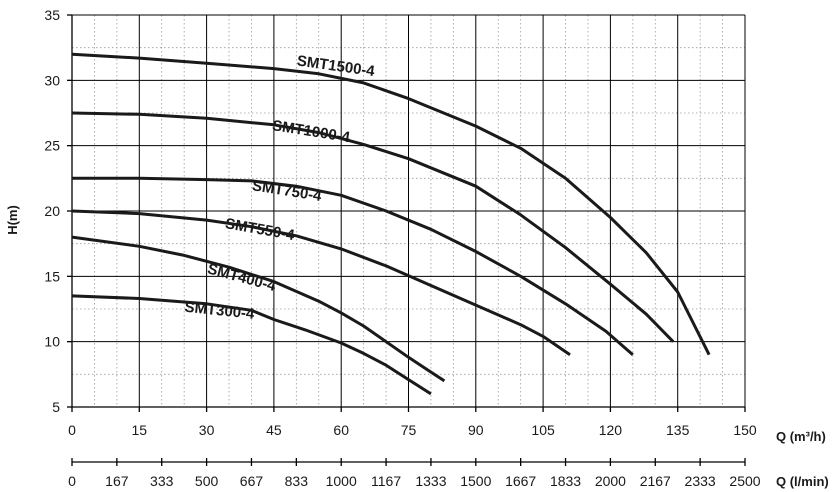  Describe the element at coordinates (12, 220) in the screenshot. I see `y-axis-label: H(m)` at that location.